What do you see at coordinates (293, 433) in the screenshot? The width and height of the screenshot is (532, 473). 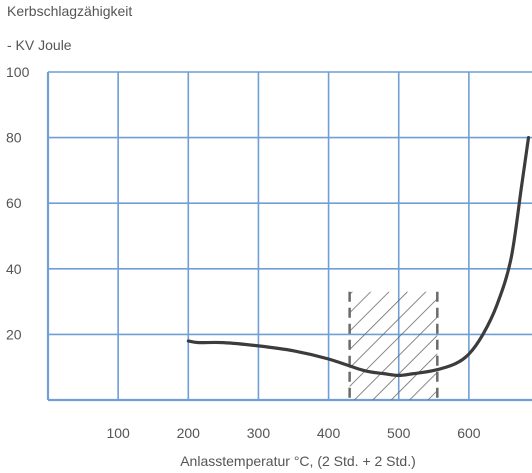 I see `x-axis-ticks: 100 200 300 400 500 600` at bounding box center [293, 433].